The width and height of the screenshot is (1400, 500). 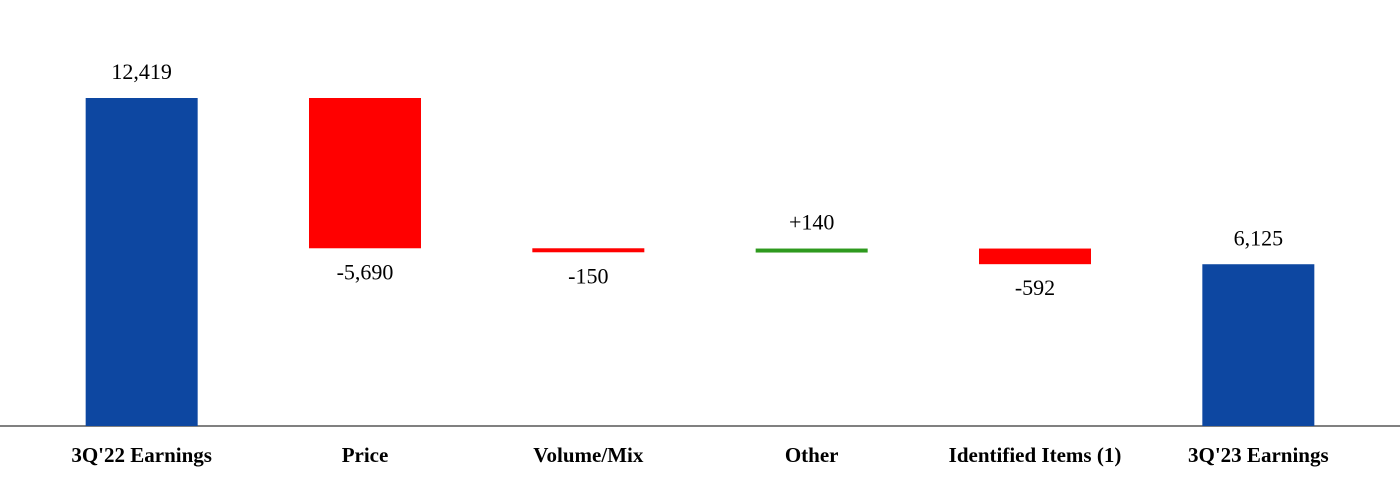 What do you see at coordinates (1035, 455) in the screenshot?
I see `x-tick-label: Identified Items (1)` at bounding box center [1035, 455].